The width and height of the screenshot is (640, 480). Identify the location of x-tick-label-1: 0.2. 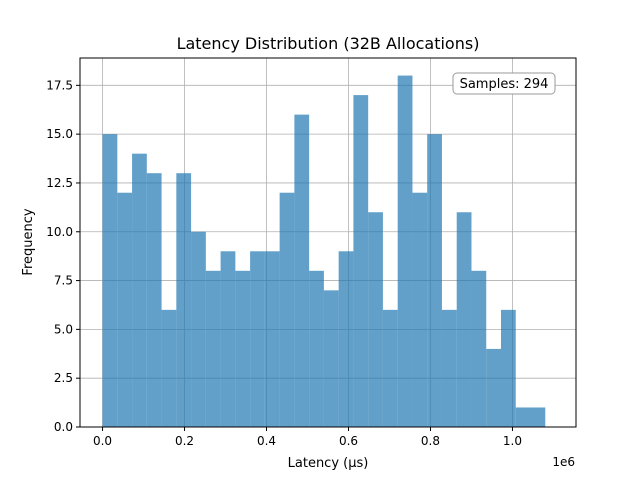
(184, 441).